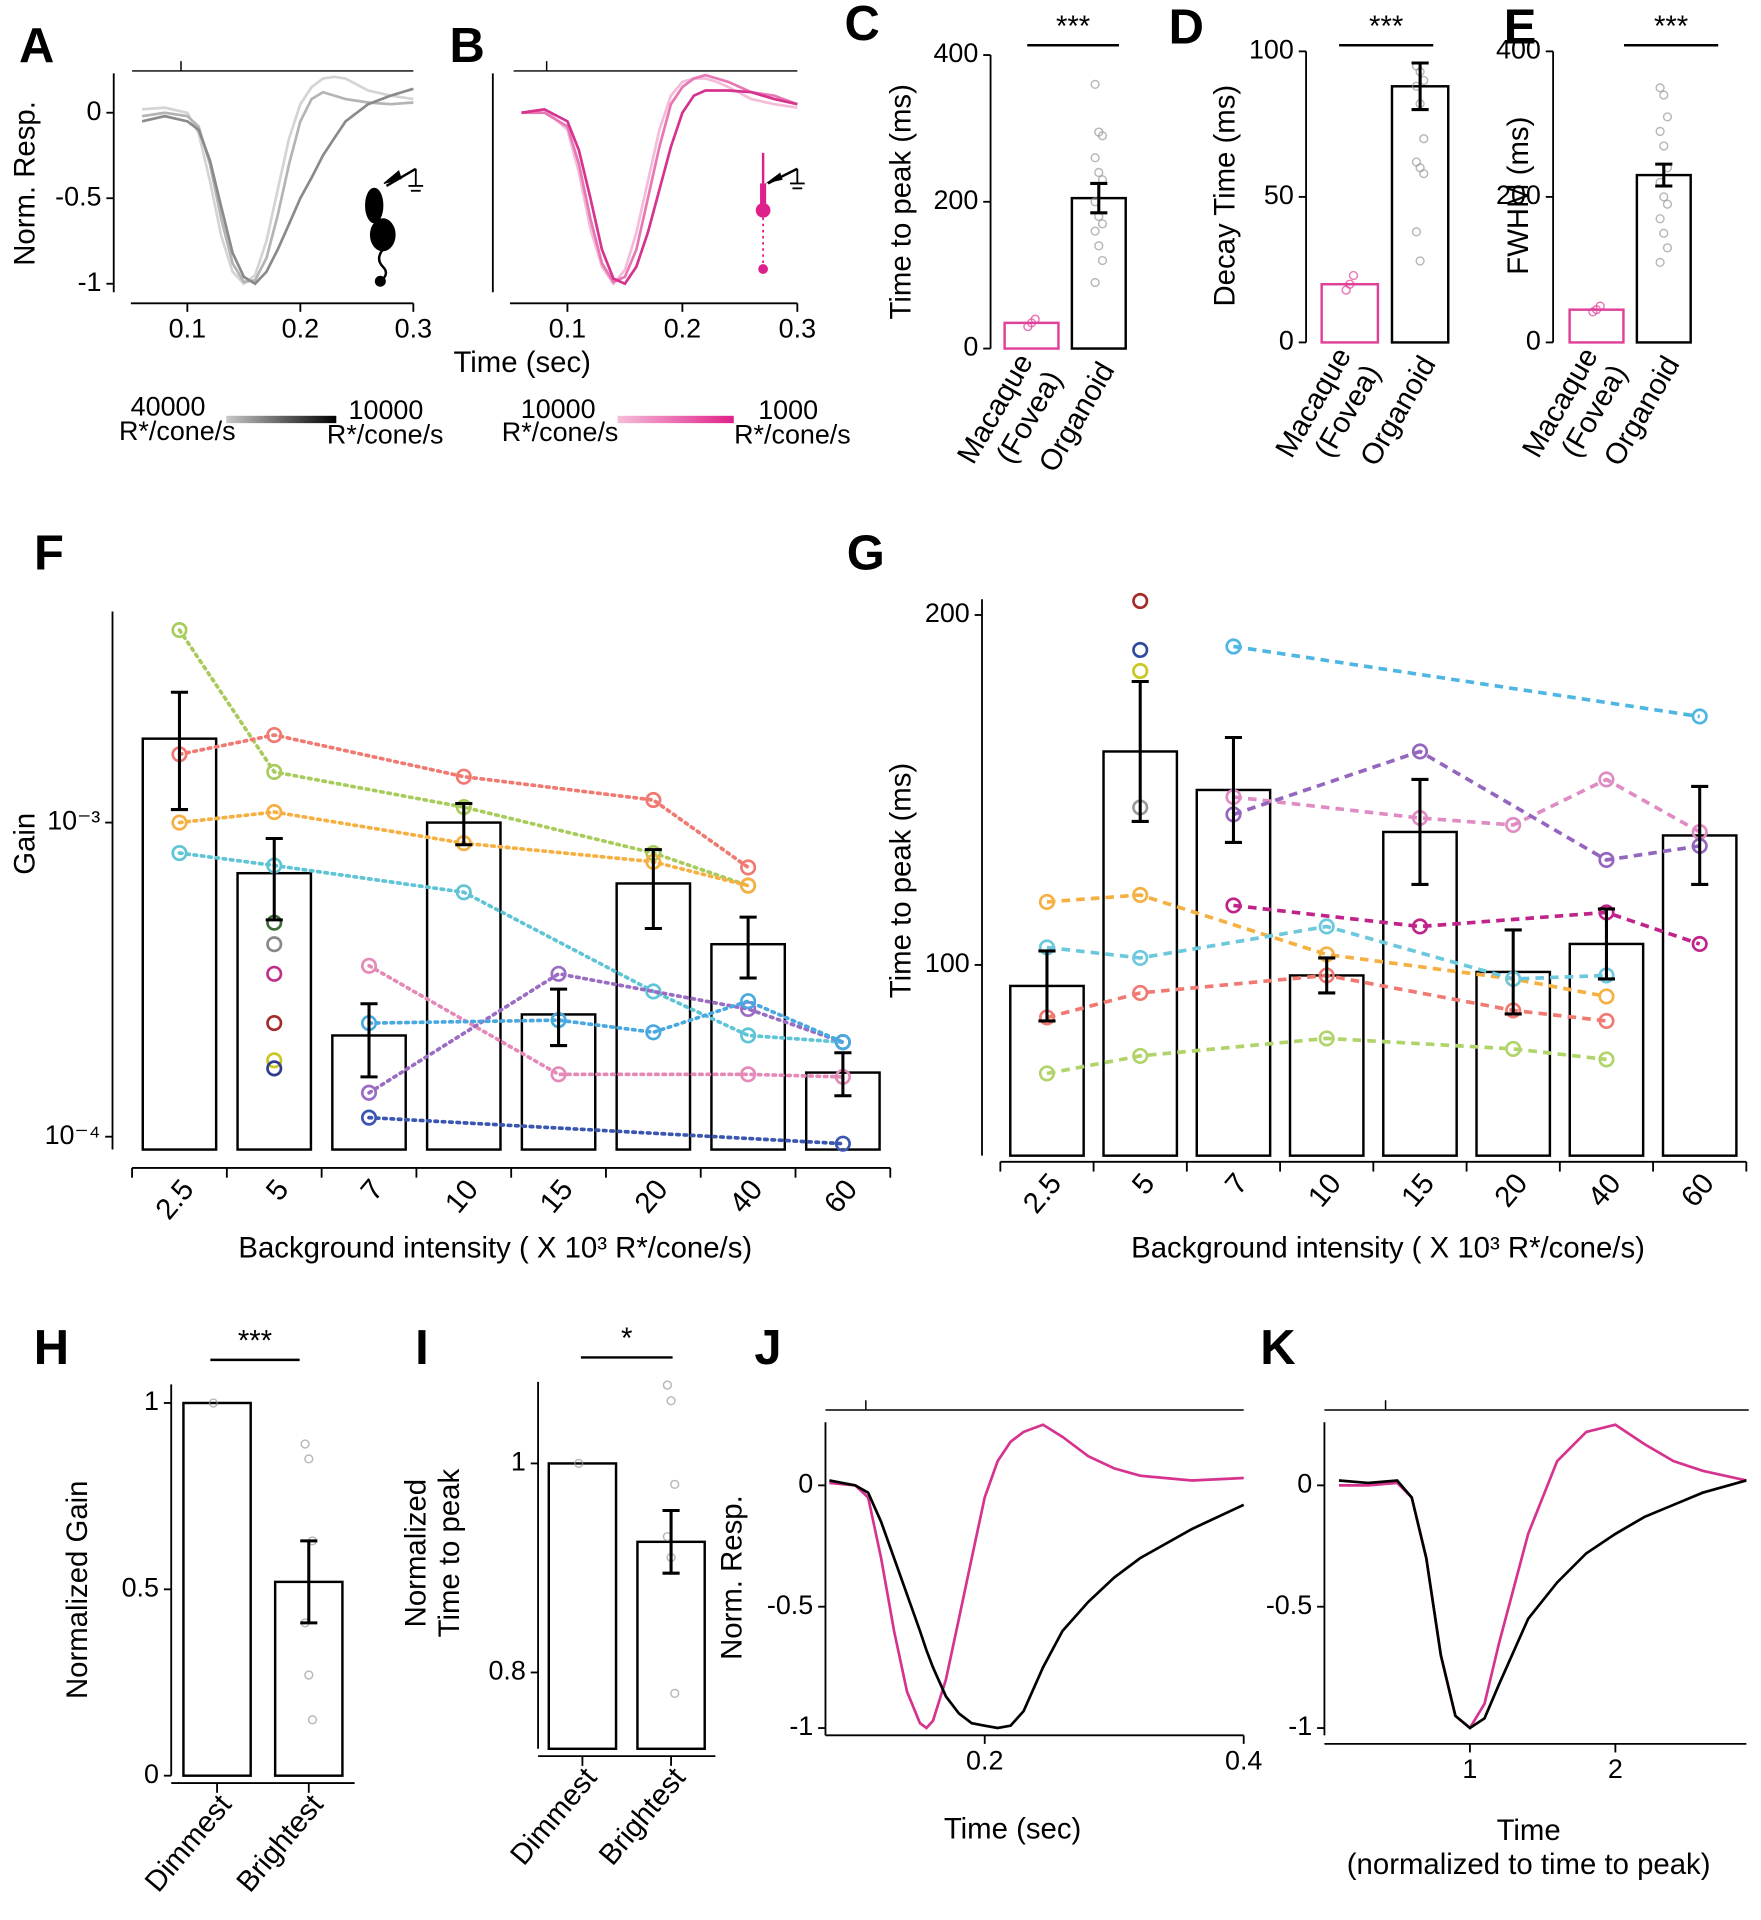  I want to click on significance: ***, so click(1386, 26).